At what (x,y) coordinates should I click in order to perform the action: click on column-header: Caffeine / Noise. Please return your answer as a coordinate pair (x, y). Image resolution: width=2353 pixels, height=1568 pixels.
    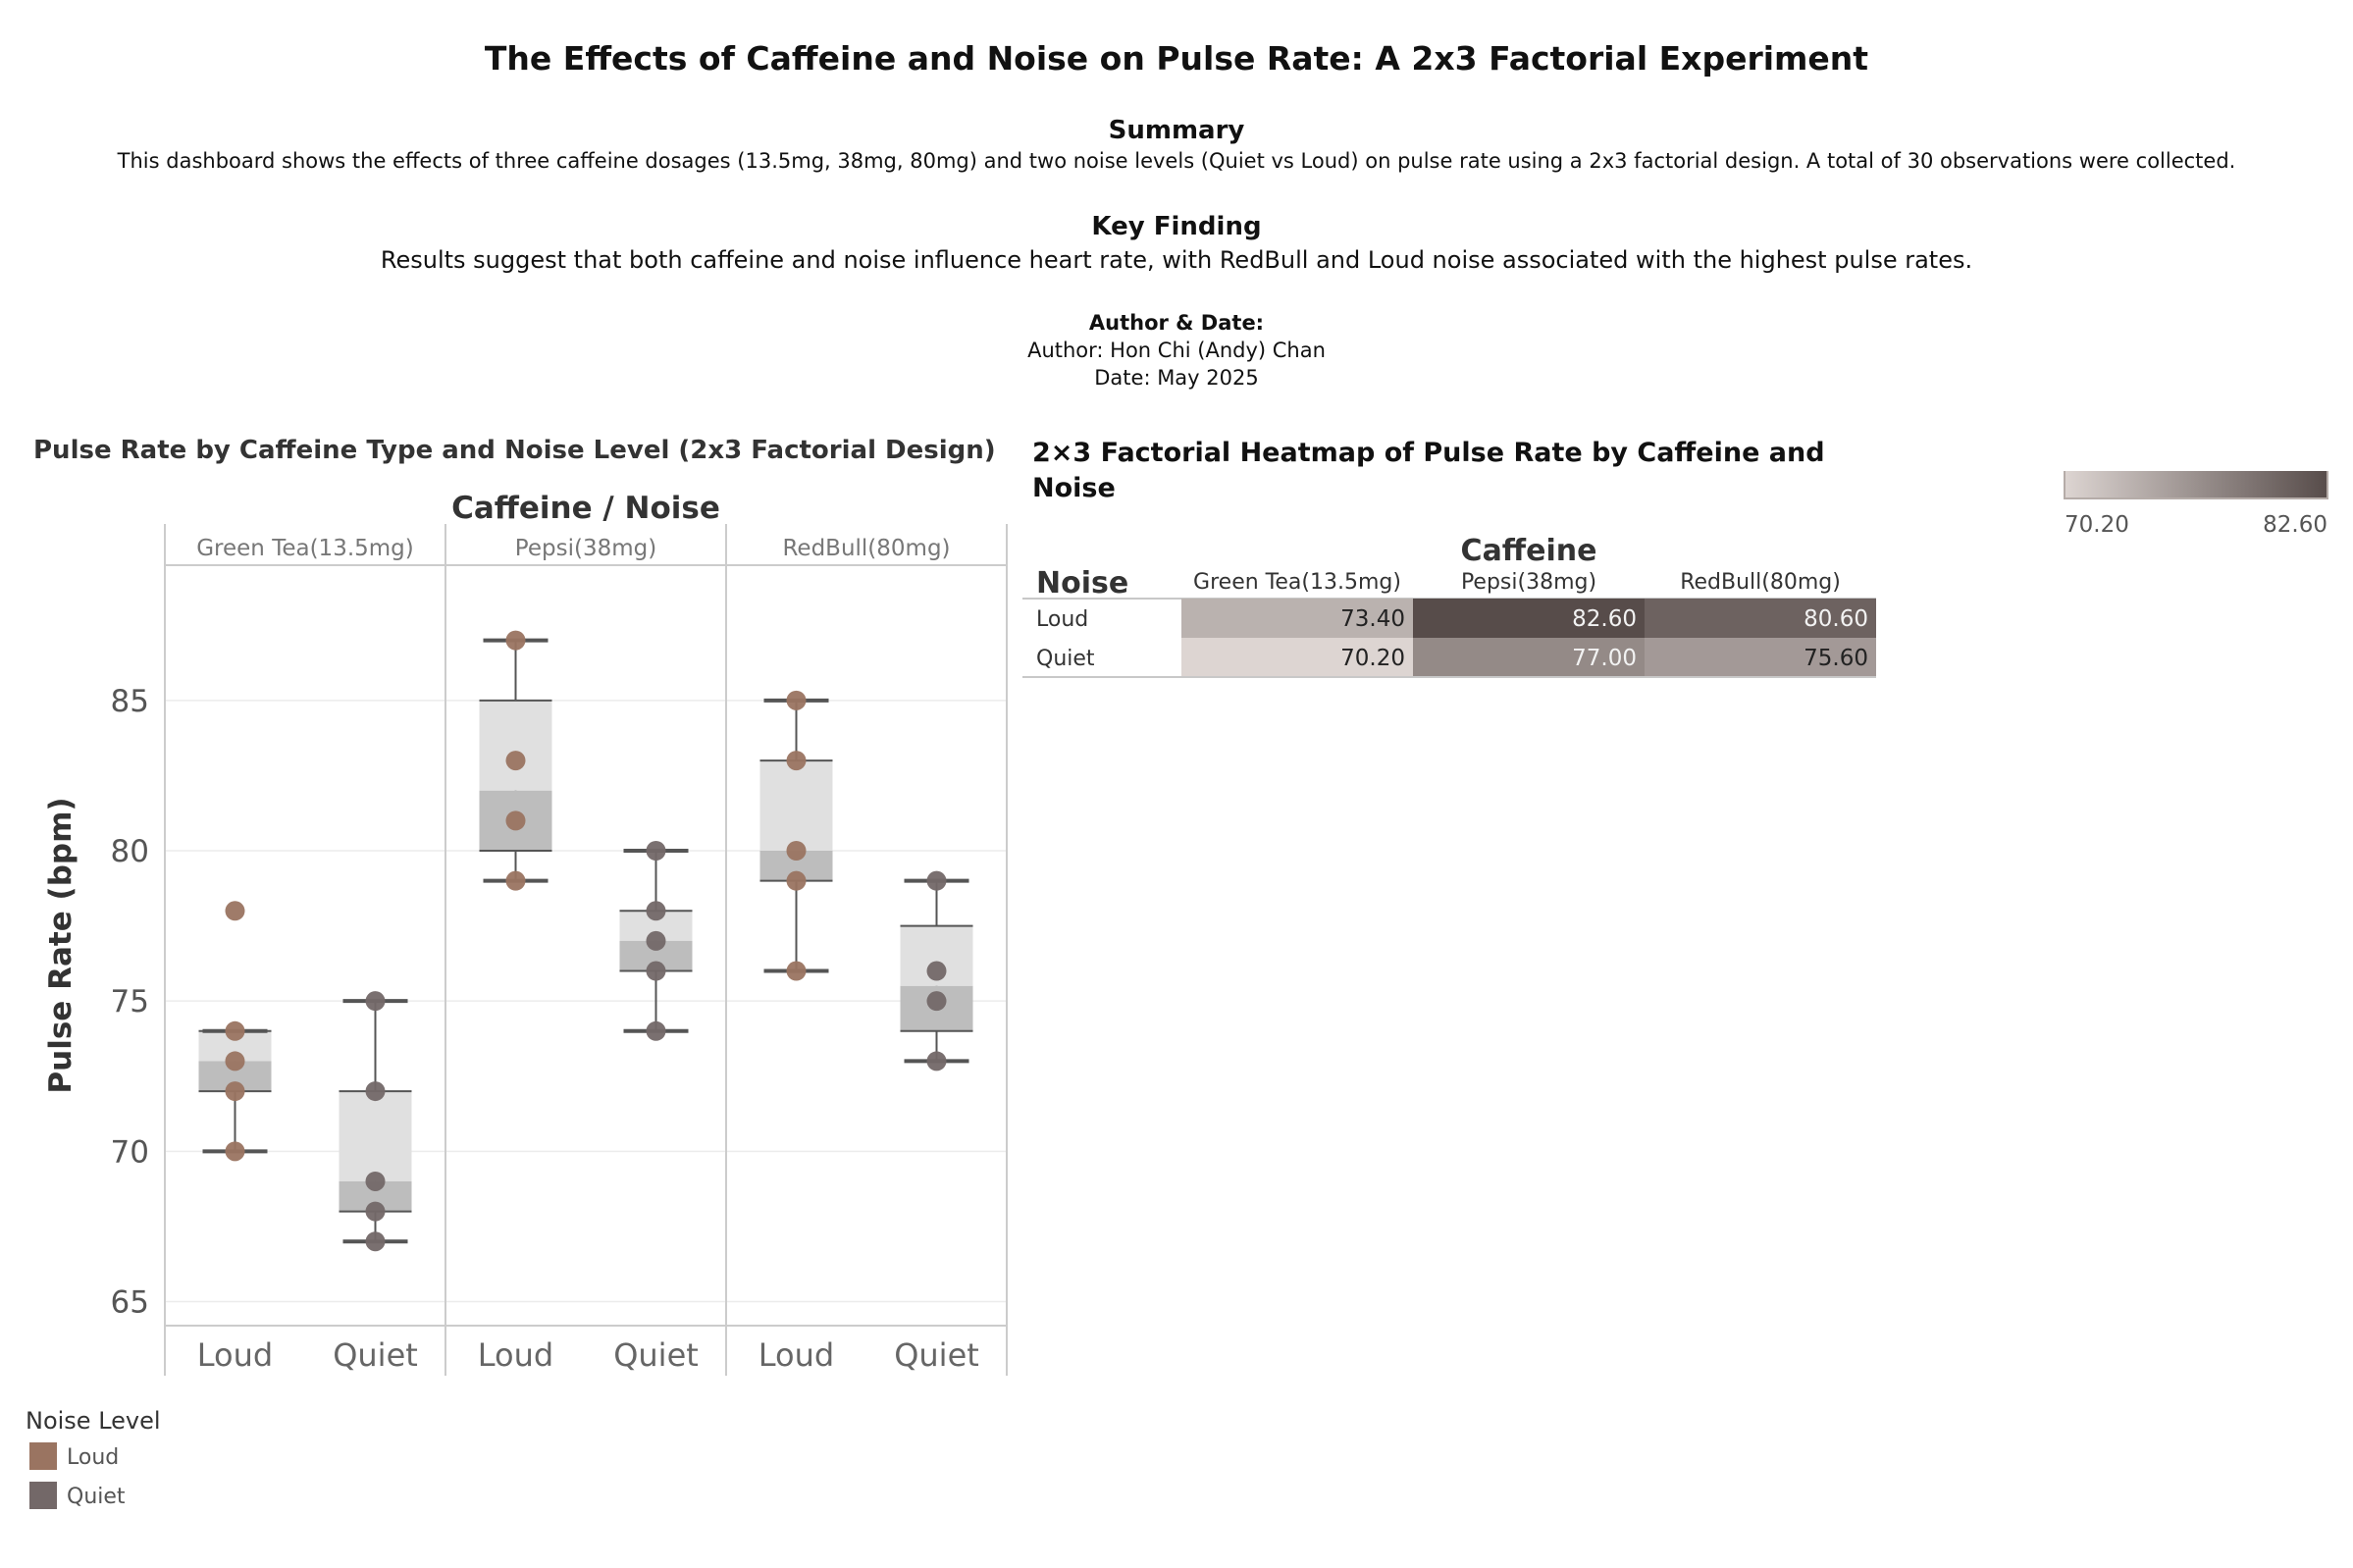
    Looking at the image, I should click on (585, 508).